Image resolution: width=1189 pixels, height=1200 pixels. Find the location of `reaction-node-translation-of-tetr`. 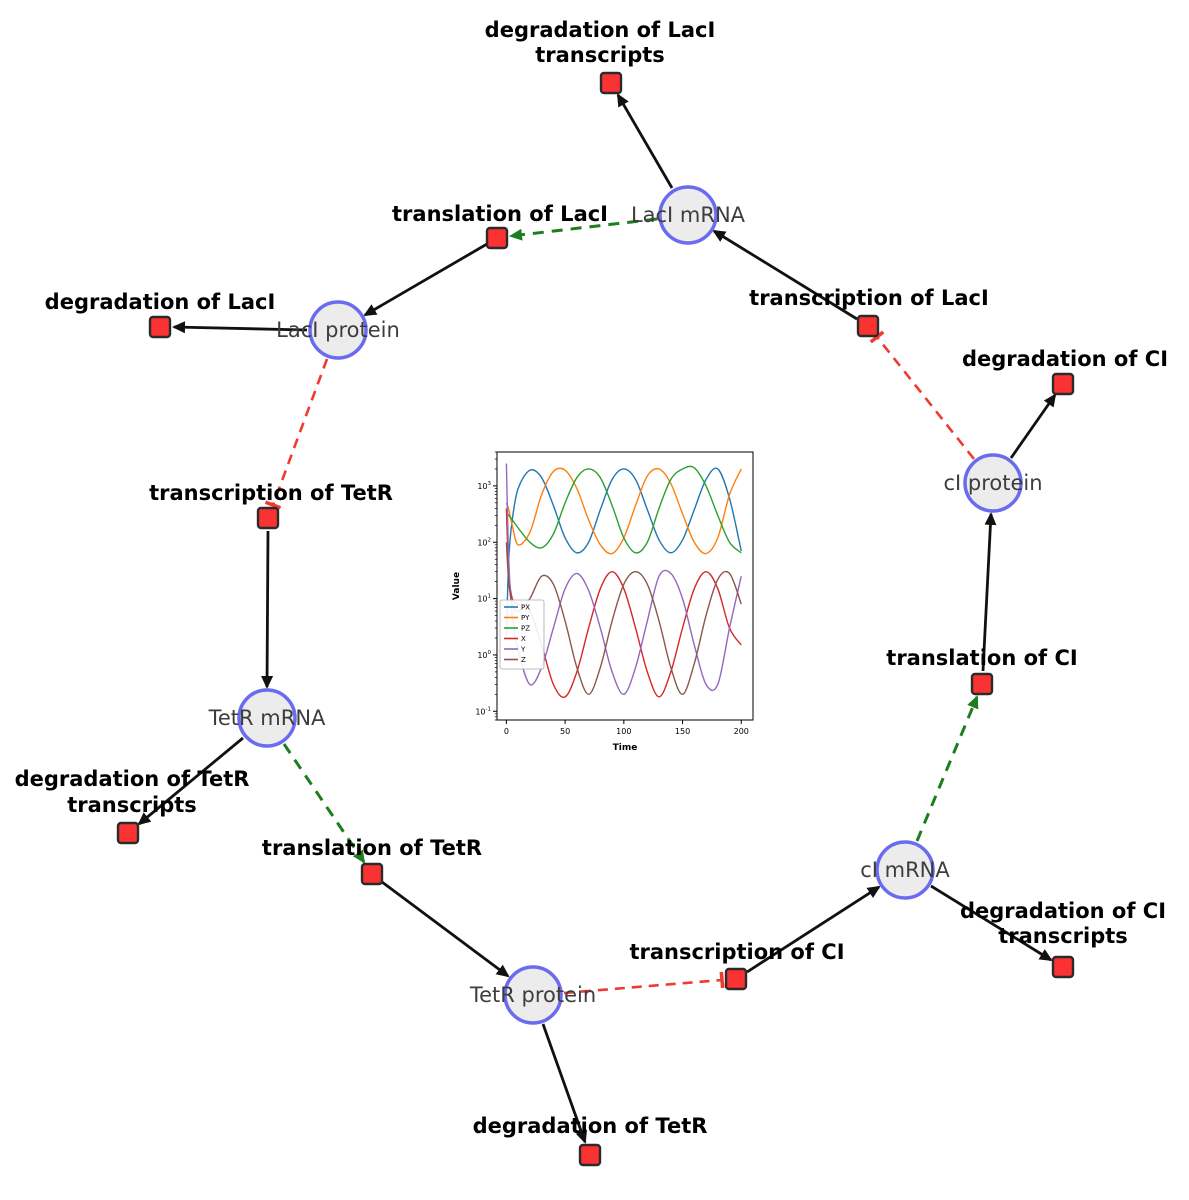

reaction-node-translation-of-tetr is located at coordinates (372, 874).